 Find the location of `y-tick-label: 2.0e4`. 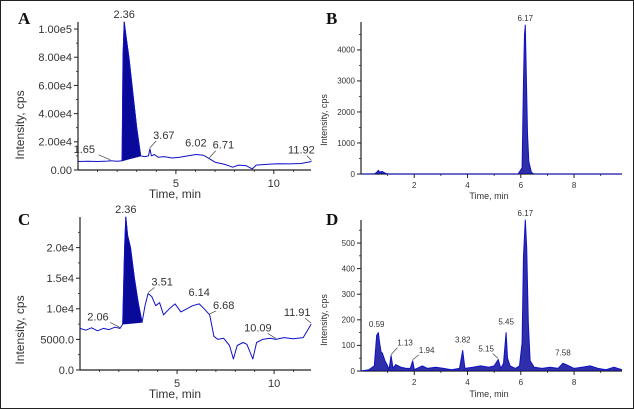

y-tick-label: 2.0e4 is located at coordinates (60, 248).